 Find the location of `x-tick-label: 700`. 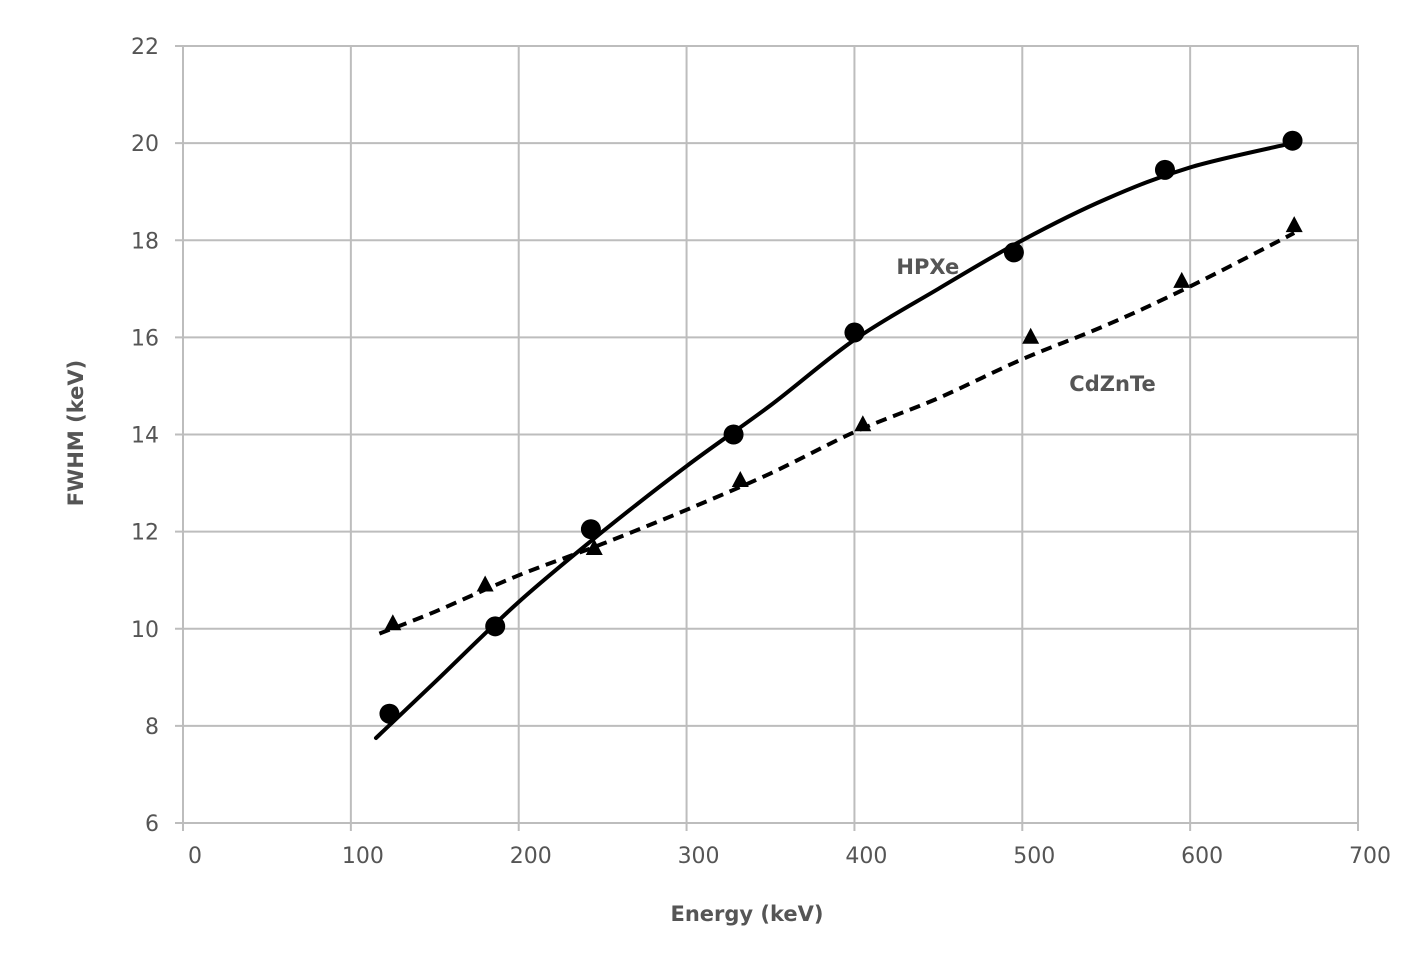

x-tick-label: 700 is located at coordinates (1370, 856).